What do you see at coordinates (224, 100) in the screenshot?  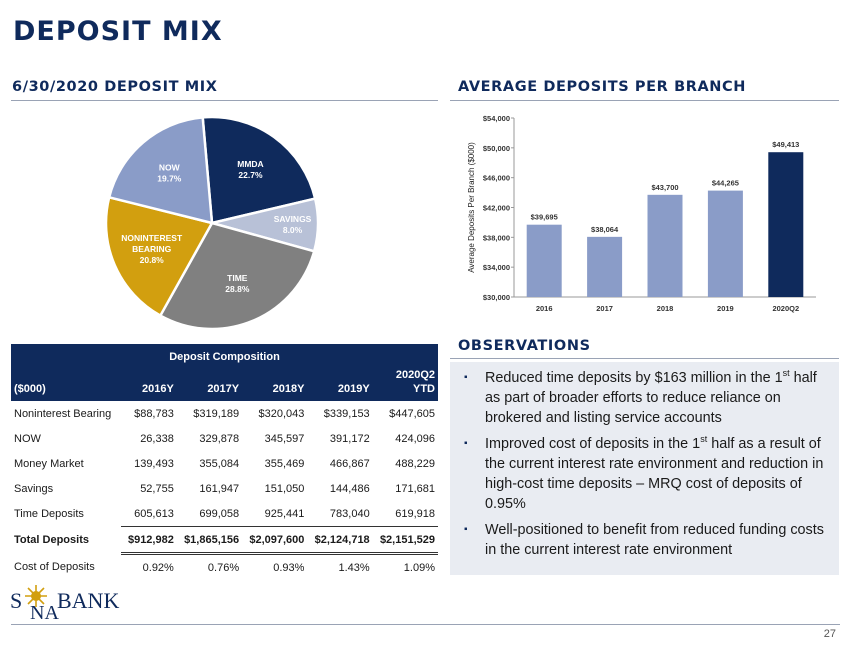 I see `pie-section-rule` at bounding box center [224, 100].